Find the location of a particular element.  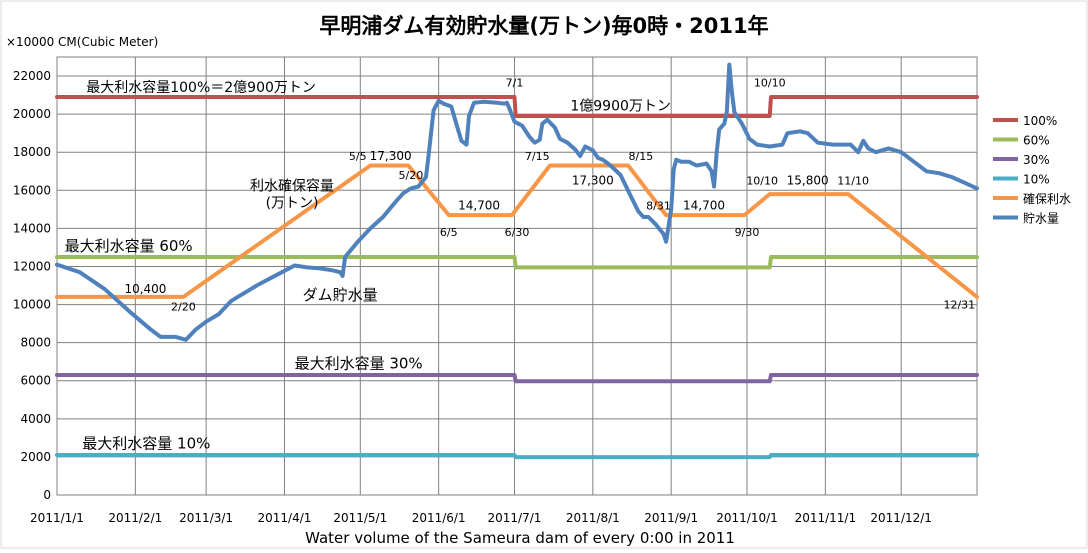

x-tick-label: 2011/12/1 is located at coordinates (901, 518).